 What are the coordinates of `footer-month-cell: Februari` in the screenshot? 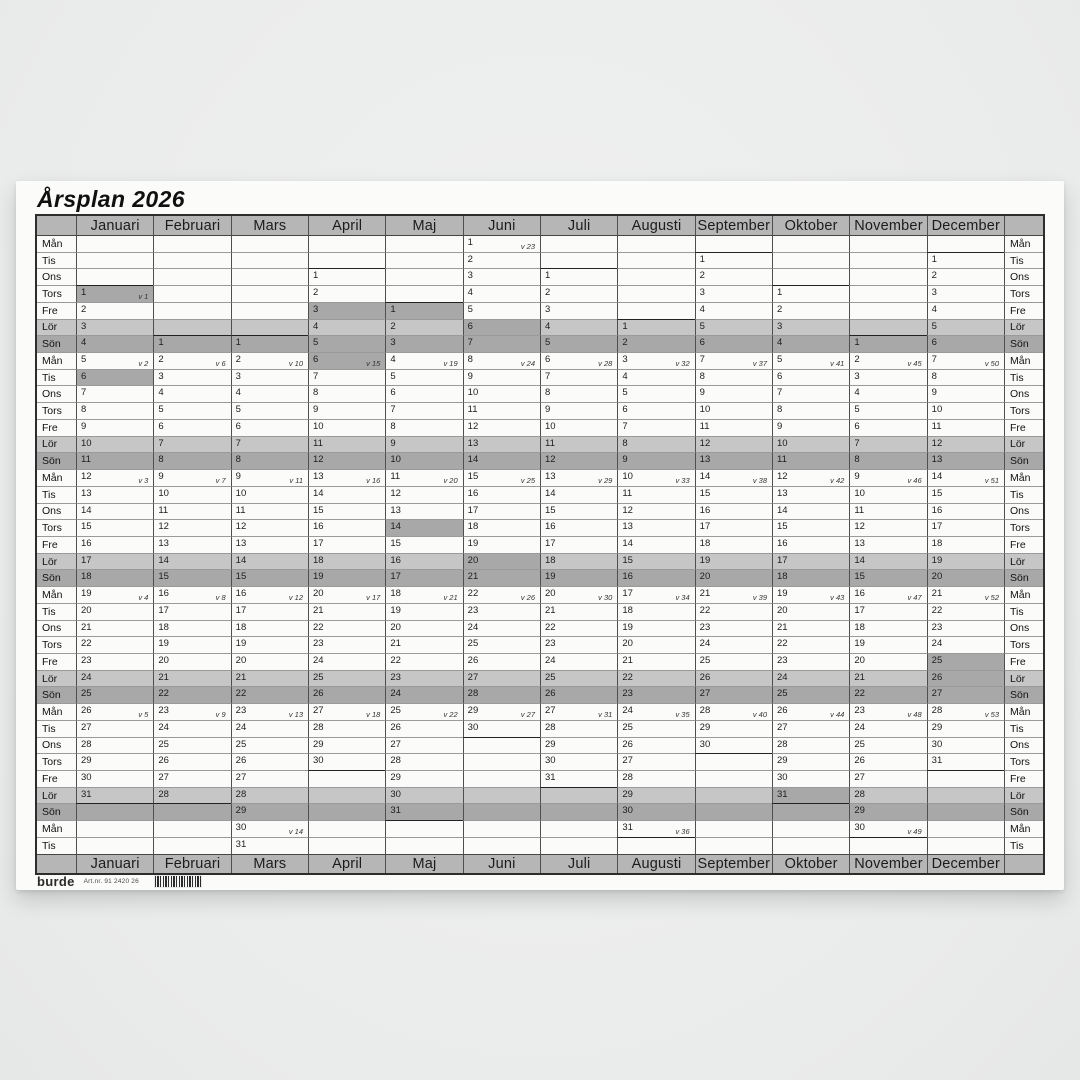 It's located at (192, 863).